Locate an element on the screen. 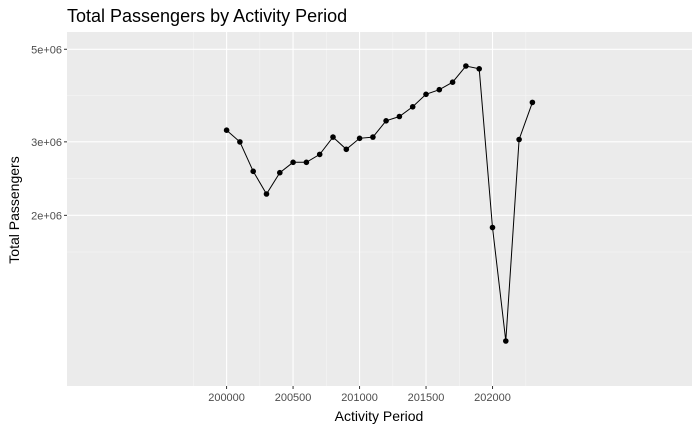 Image resolution: width=700 pixels, height=432 pixels. y-tick-label: 3e+06 is located at coordinates (46, 143).